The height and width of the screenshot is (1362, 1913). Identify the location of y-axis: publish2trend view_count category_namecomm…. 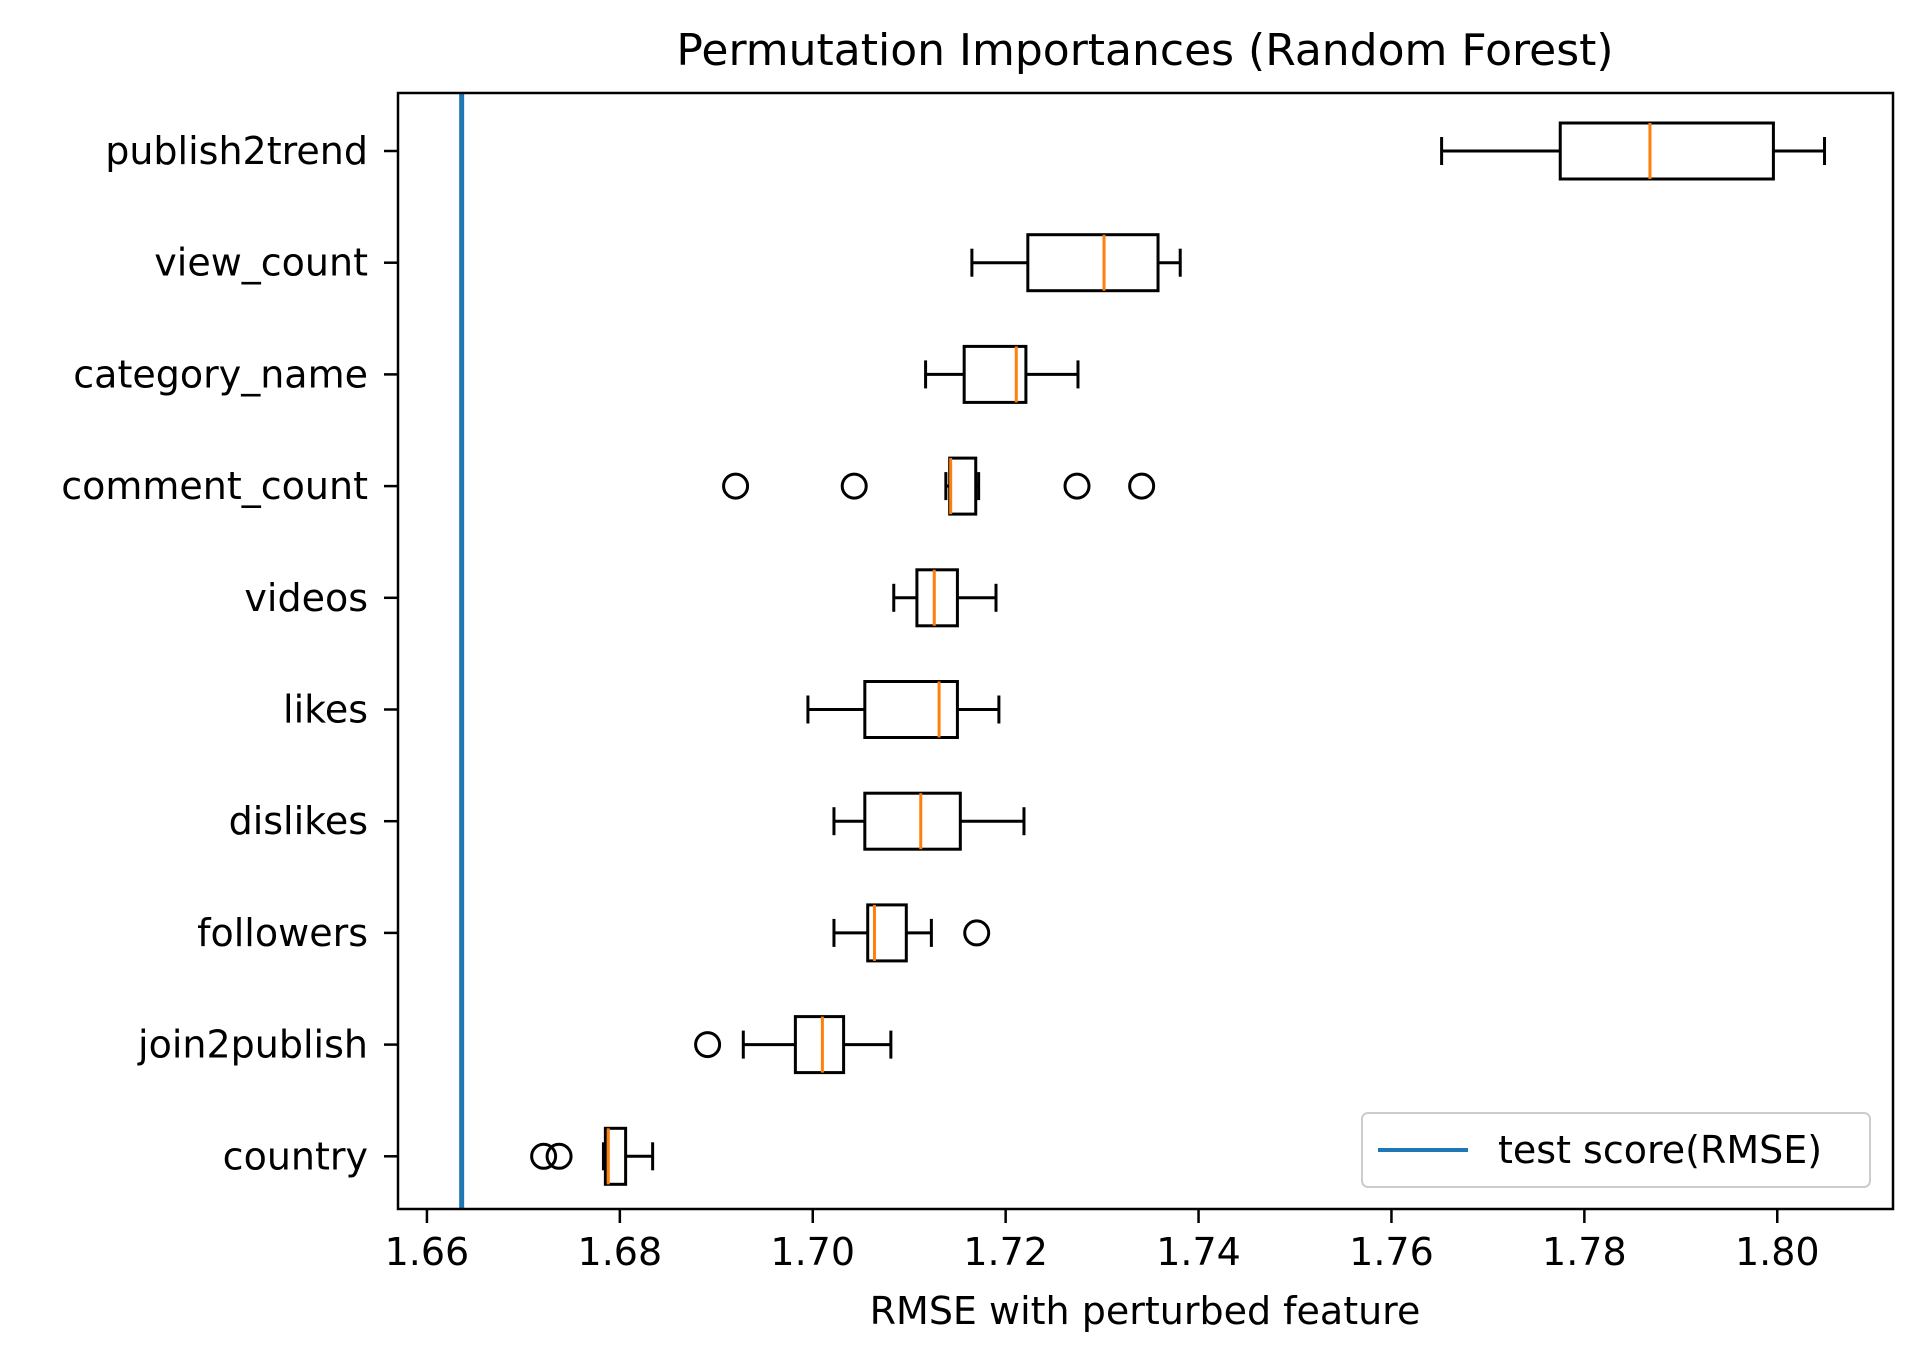
(229, 653).